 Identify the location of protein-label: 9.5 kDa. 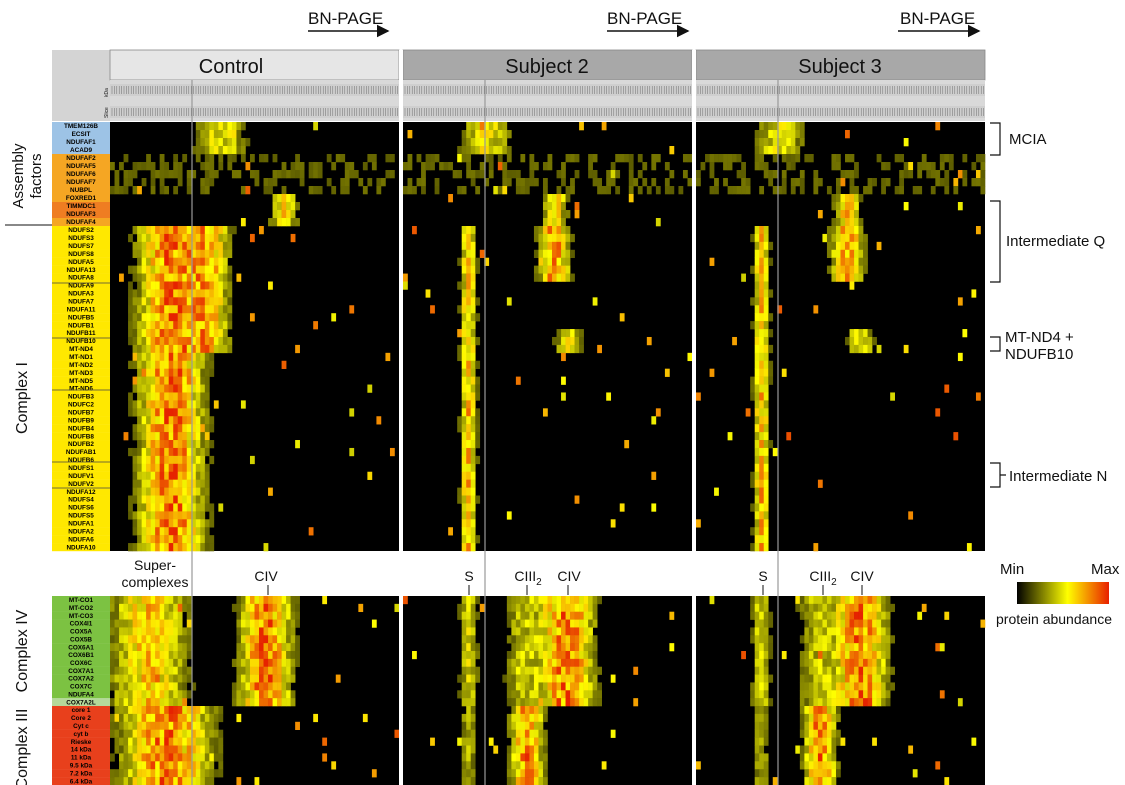
(81, 765).